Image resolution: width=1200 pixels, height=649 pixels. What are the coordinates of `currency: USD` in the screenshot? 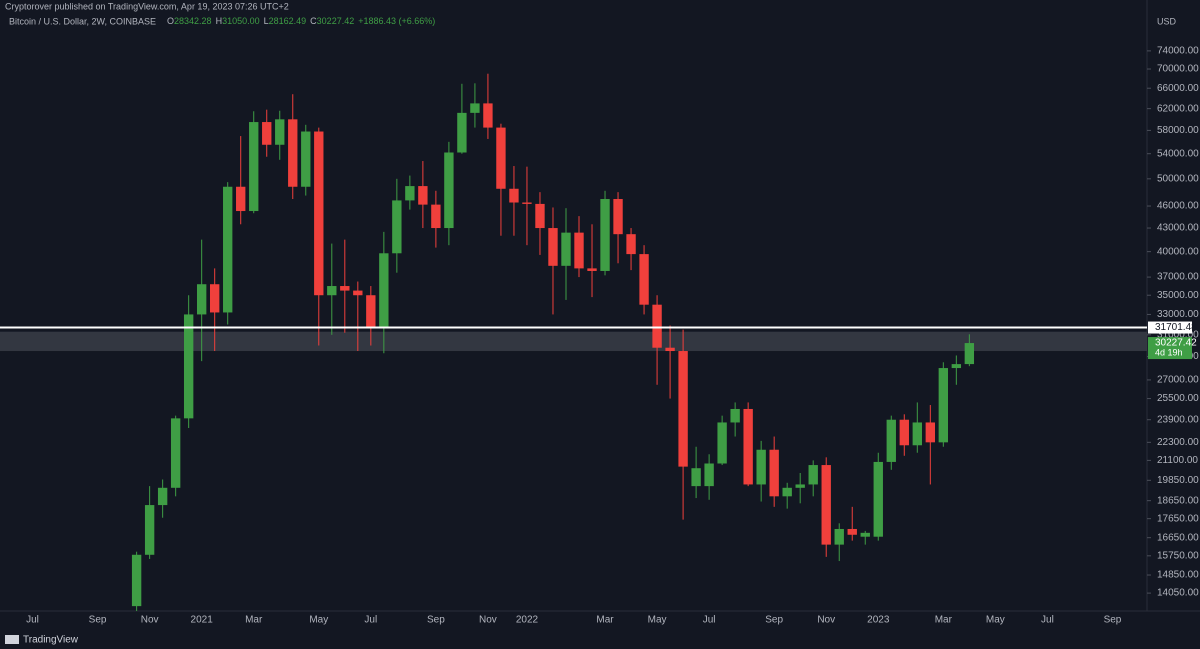 It's located at (1167, 21).